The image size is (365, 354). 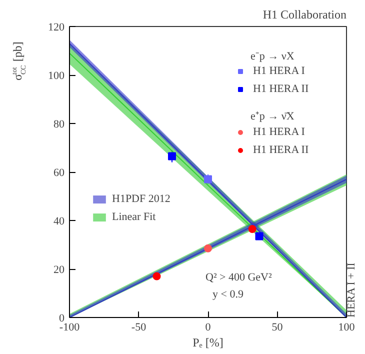 I want to click on y-tick-label: 40, so click(x=59, y=222).